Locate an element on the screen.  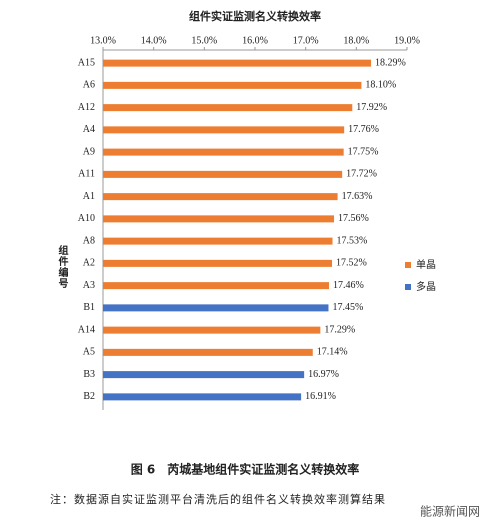
value-label: 16.91% is located at coordinates (320, 396).